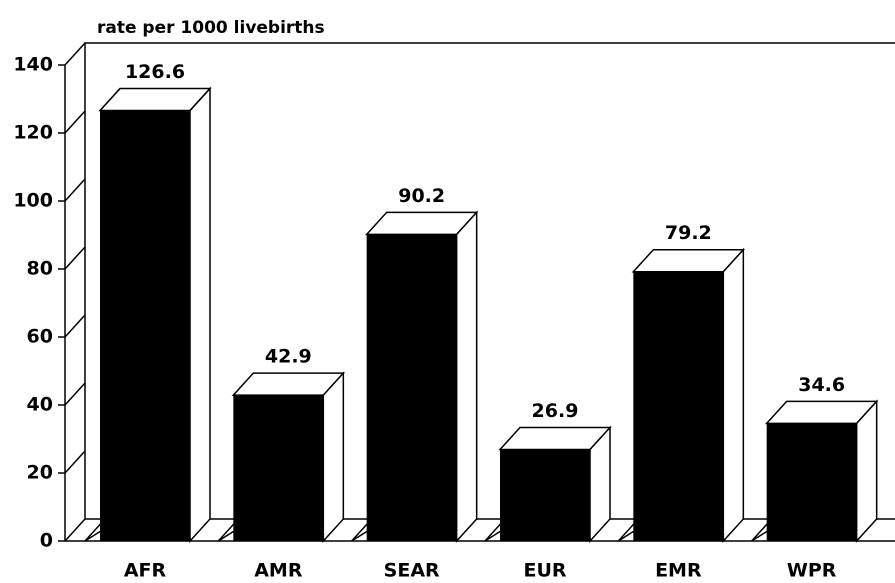 Image resolution: width=895 pixels, height=583 pixels. Describe the element at coordinates (33, 65) in the screenshot. I see `y-tick-label: 140` at that location.